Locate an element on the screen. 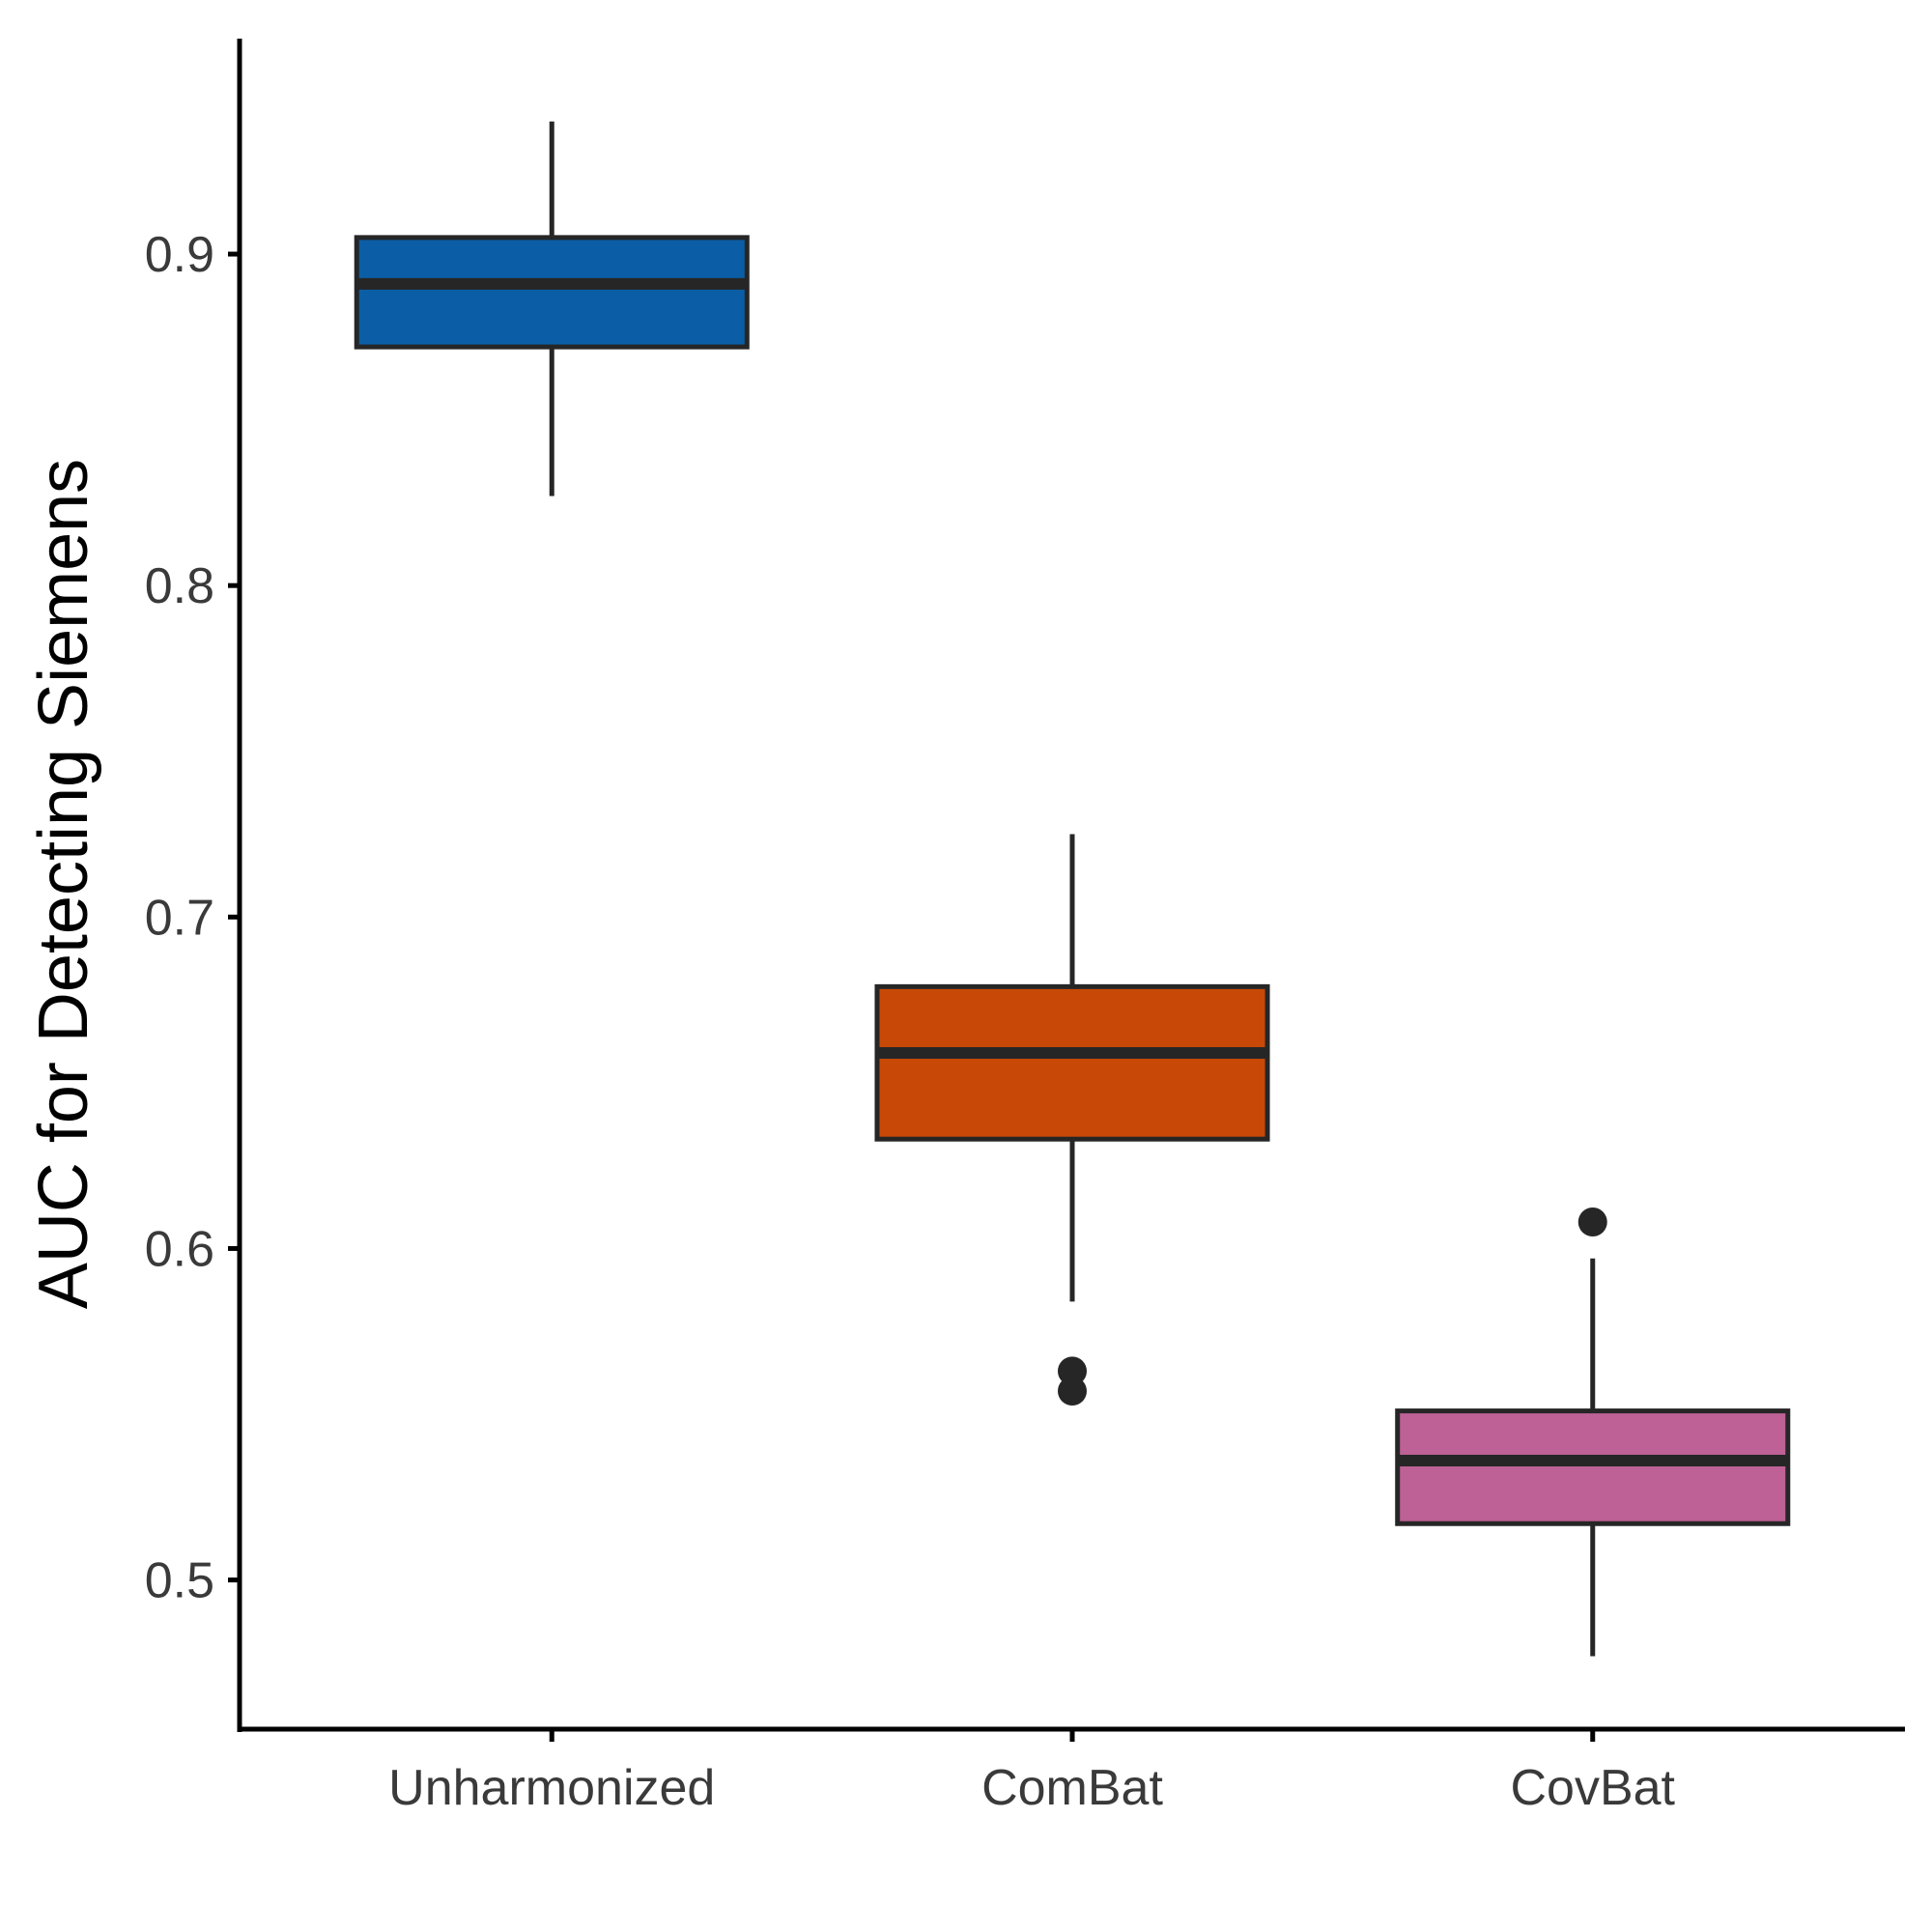 The image size is (1932, 1932). y-axis-ticks: 0.5 0.6 0.7 0.8 0.9 is located at coordinates (192, 918).